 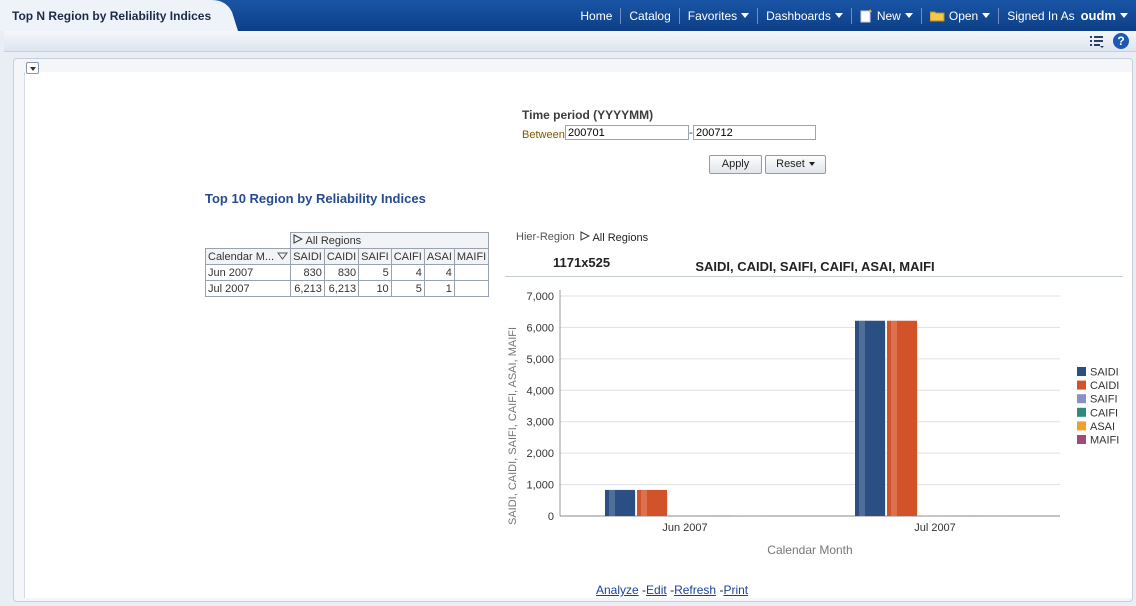 I want to click on y-tick-label: 3,000, so click(x=540, y=423).